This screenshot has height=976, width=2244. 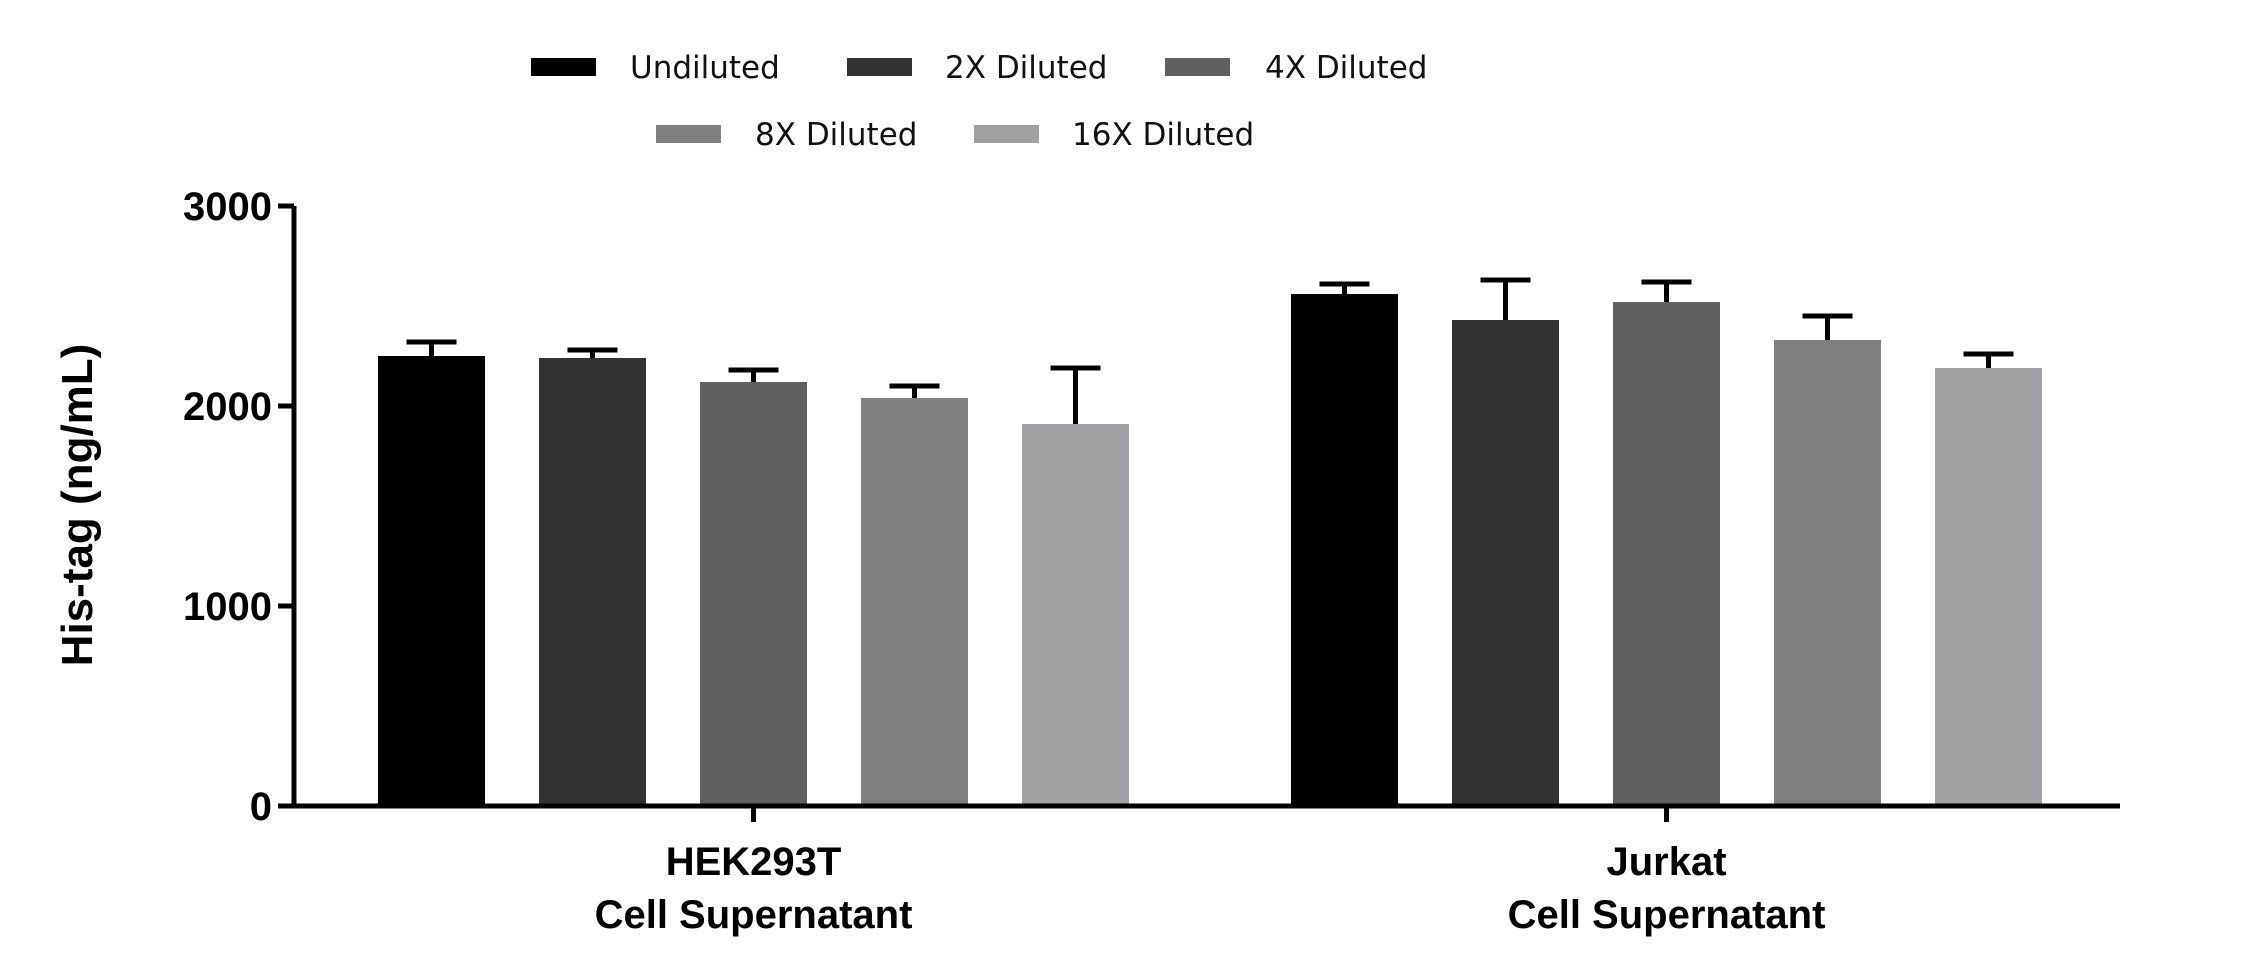 I want to click on legend-label: 16X Diluted, so click(x=1163, y=135).